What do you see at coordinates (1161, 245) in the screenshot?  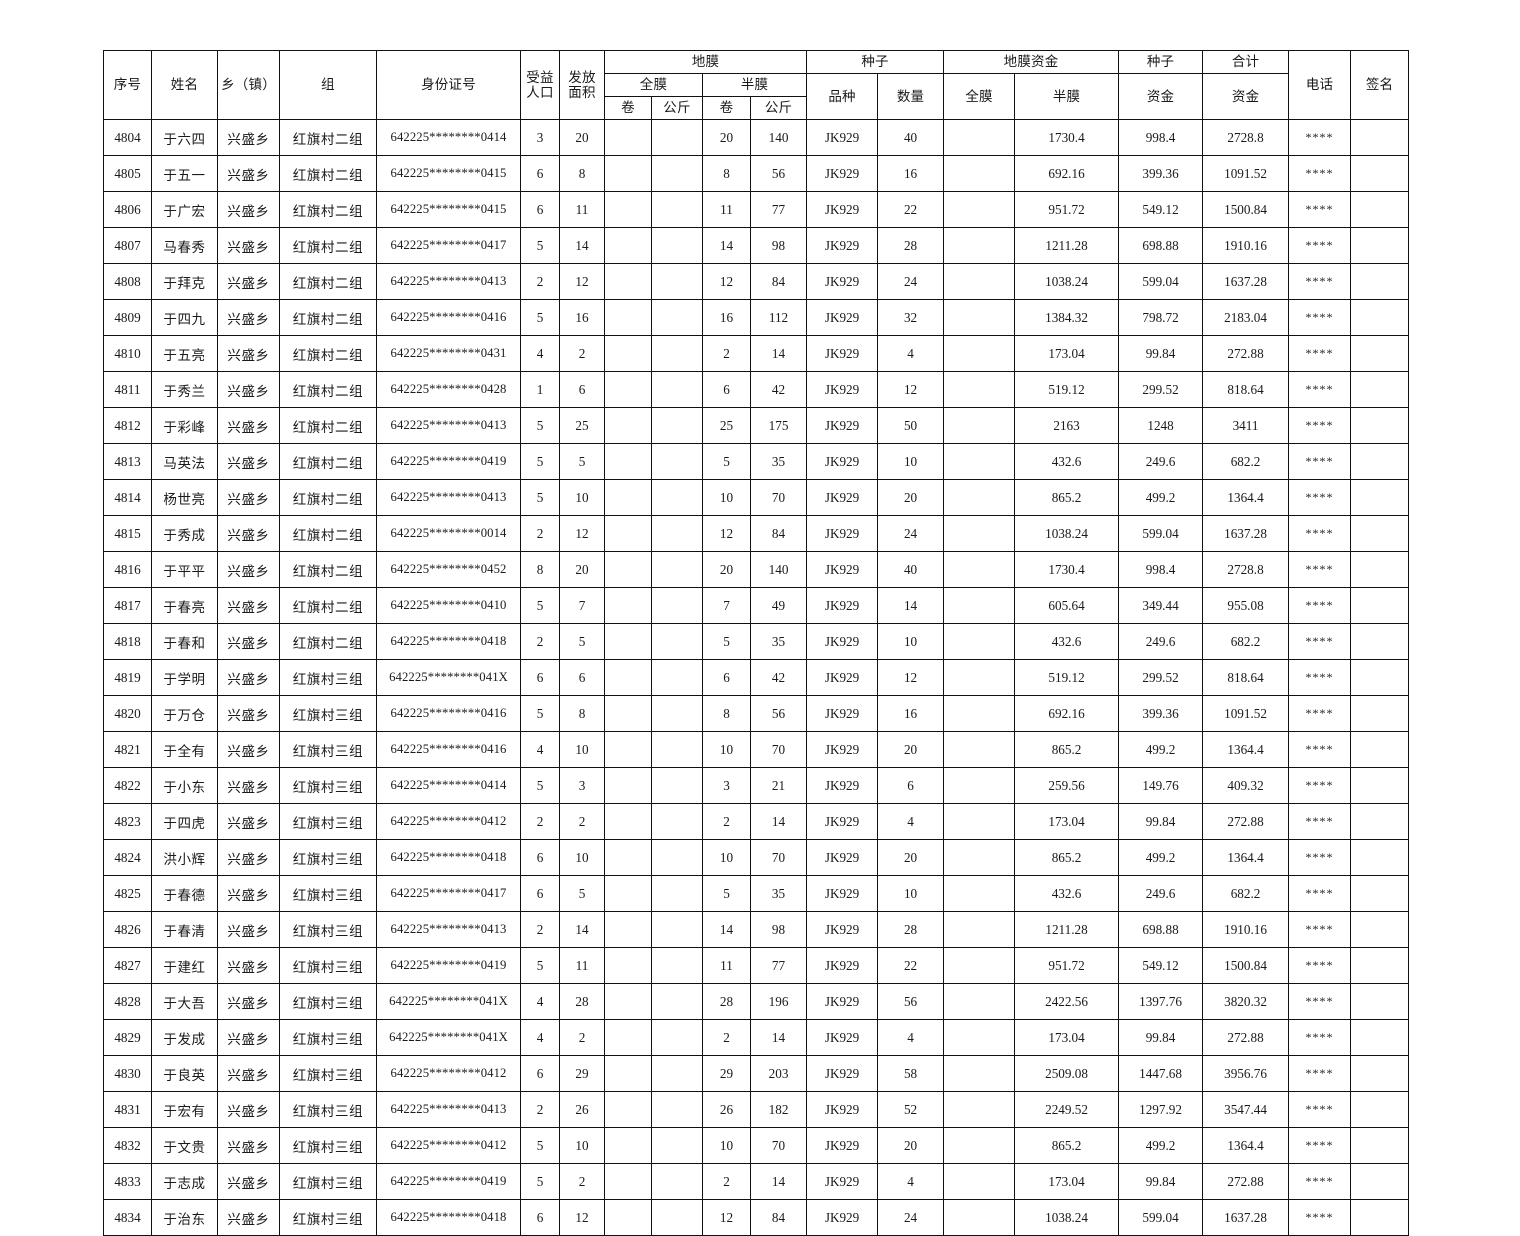 I see `cell-seed-fund: 698.88` at bounding box center [1161, 245].